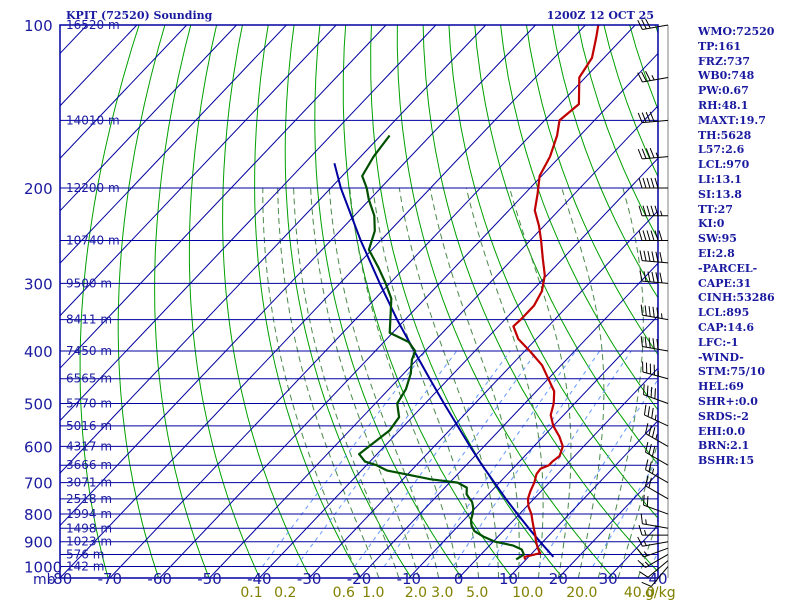  I want to click on height-label: 1023 m, so click(89, 542).